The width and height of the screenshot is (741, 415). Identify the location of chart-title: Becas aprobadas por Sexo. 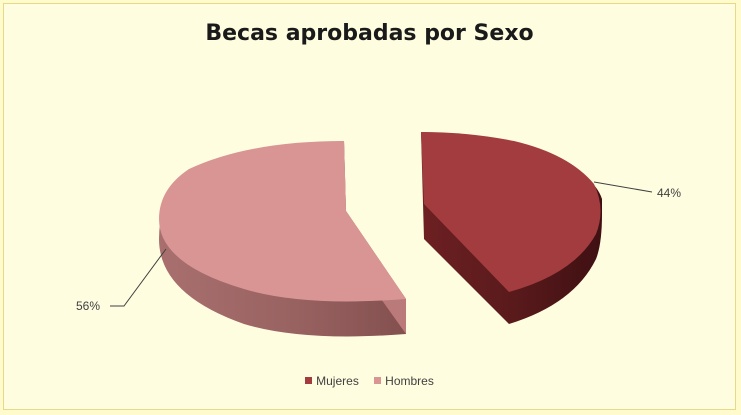
(369, 33).